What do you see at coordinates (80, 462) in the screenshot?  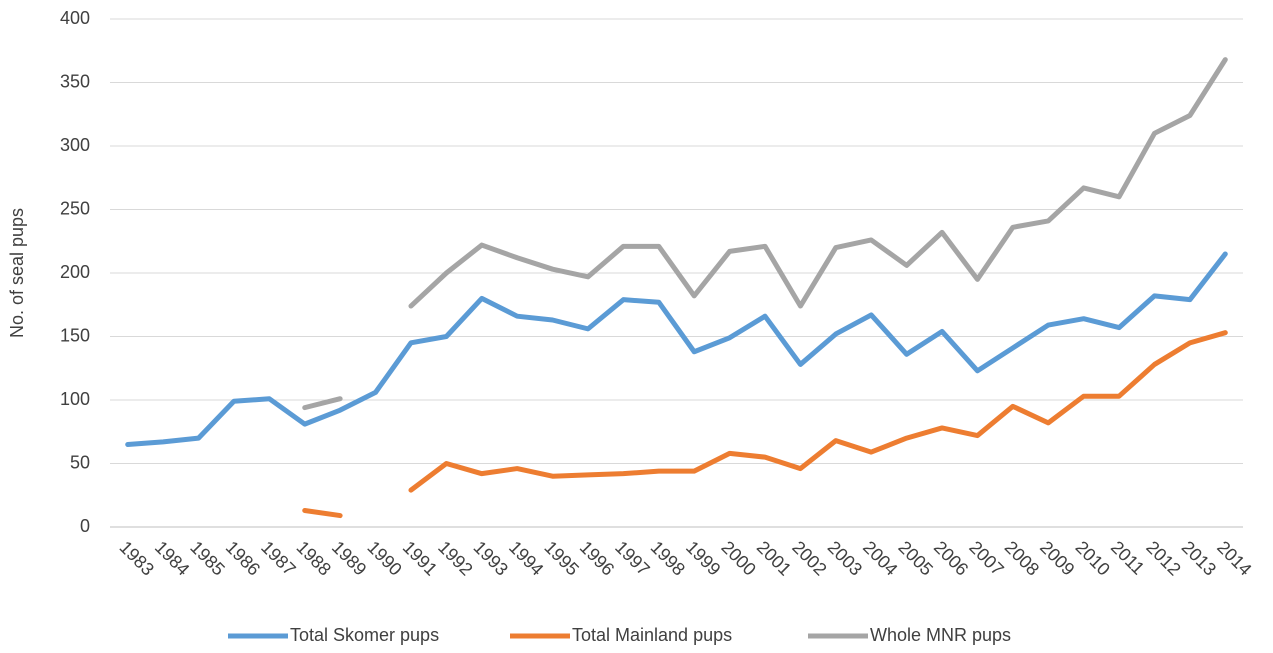 I see `y-tick-label: 50` at bounding box center [80, 462].